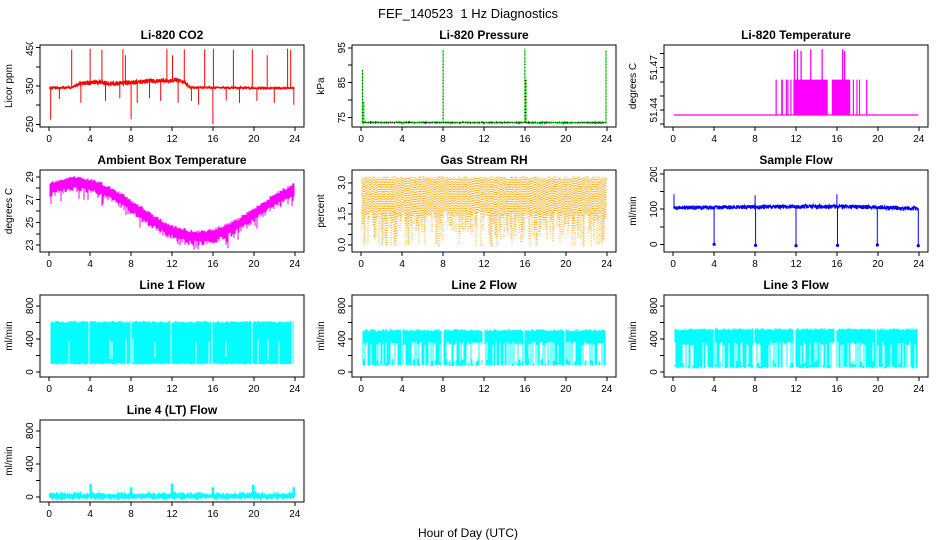 This screenshot has height=540, width=936. What do you see at coordinates (342, 244) in the screenshot?
I see `svg-text: 0.0` at bounding box center [342, 244].